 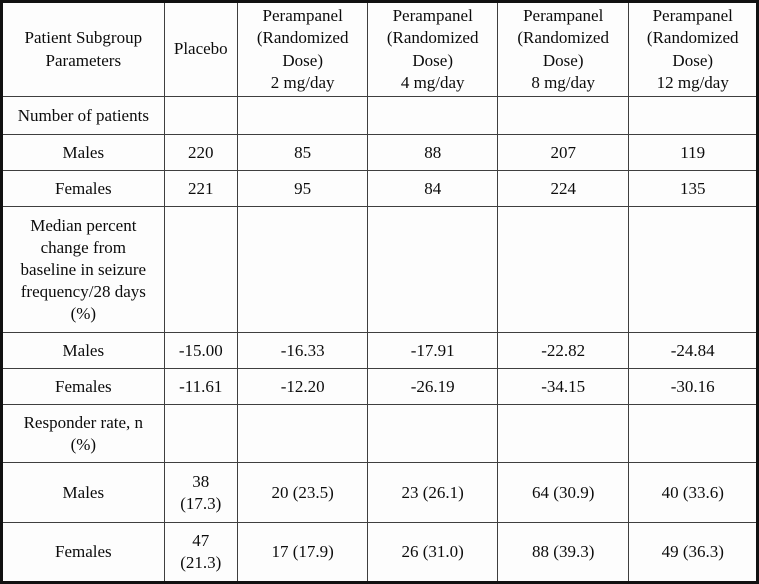 I want to click on data-cell: -12.20, so click(x=302, y=387).